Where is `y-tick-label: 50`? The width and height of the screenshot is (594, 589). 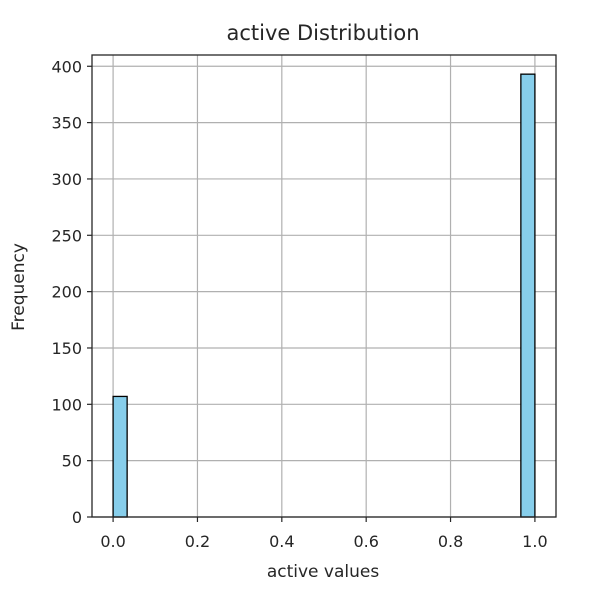 y-tick-label: 50 is located at coordinates (72, 461).